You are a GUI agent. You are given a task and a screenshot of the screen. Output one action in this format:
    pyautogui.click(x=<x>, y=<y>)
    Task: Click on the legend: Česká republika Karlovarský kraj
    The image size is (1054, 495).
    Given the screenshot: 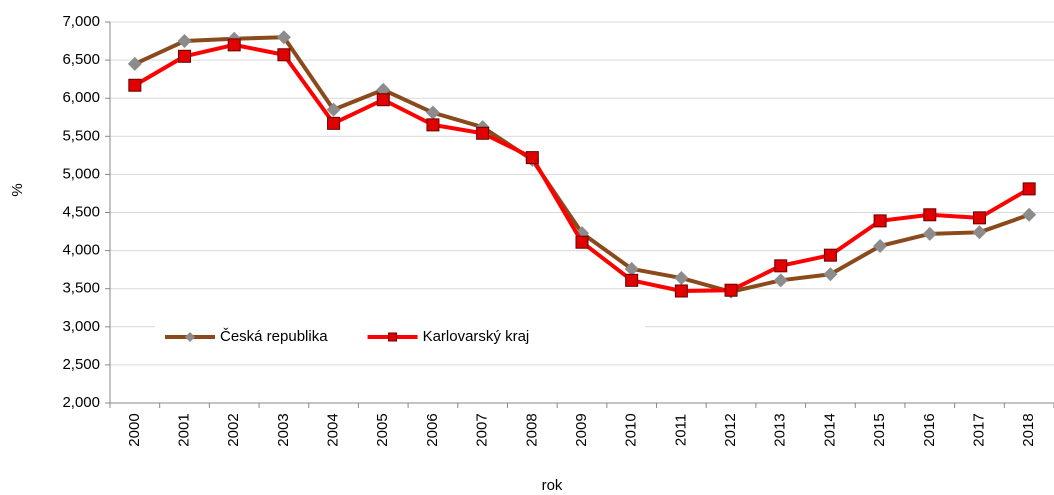 What is the action you would take?
    pyautogui.click(x=400, y=337)
    